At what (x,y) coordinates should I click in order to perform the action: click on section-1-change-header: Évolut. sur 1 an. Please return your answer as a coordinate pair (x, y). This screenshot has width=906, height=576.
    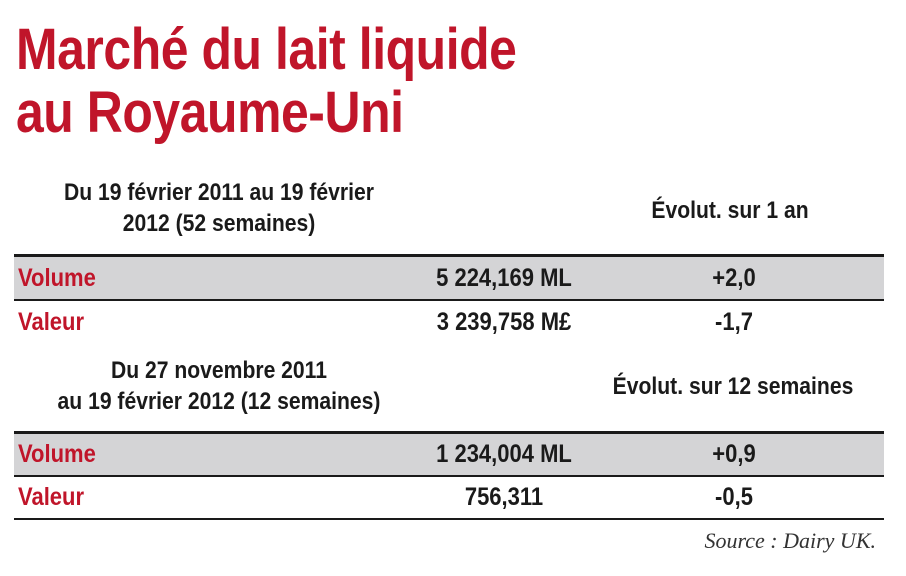
    Looking at the image, I should click on (730, 210).